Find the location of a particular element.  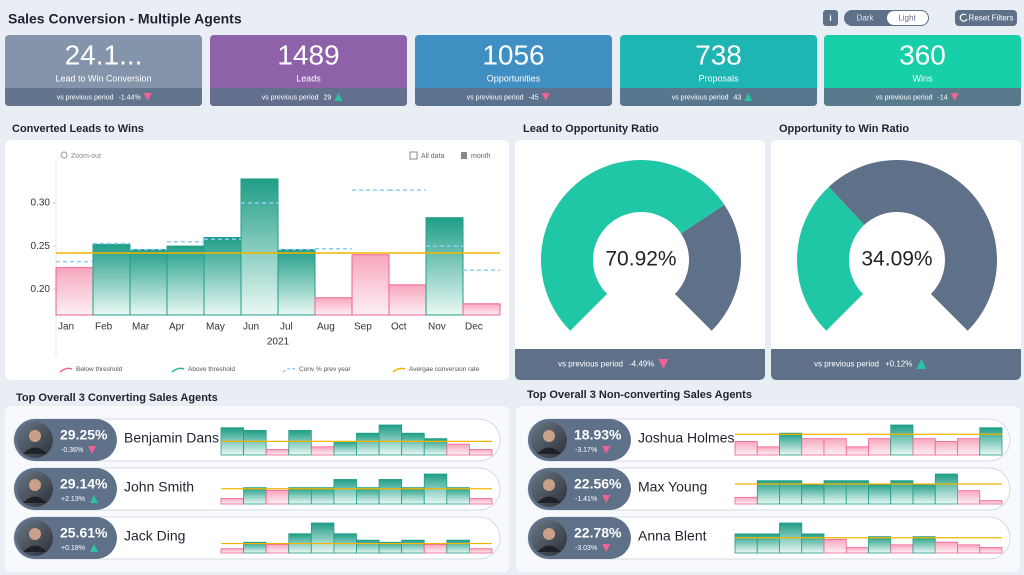

gauge-compare: vs previous period is located at coordinates (846, 364).